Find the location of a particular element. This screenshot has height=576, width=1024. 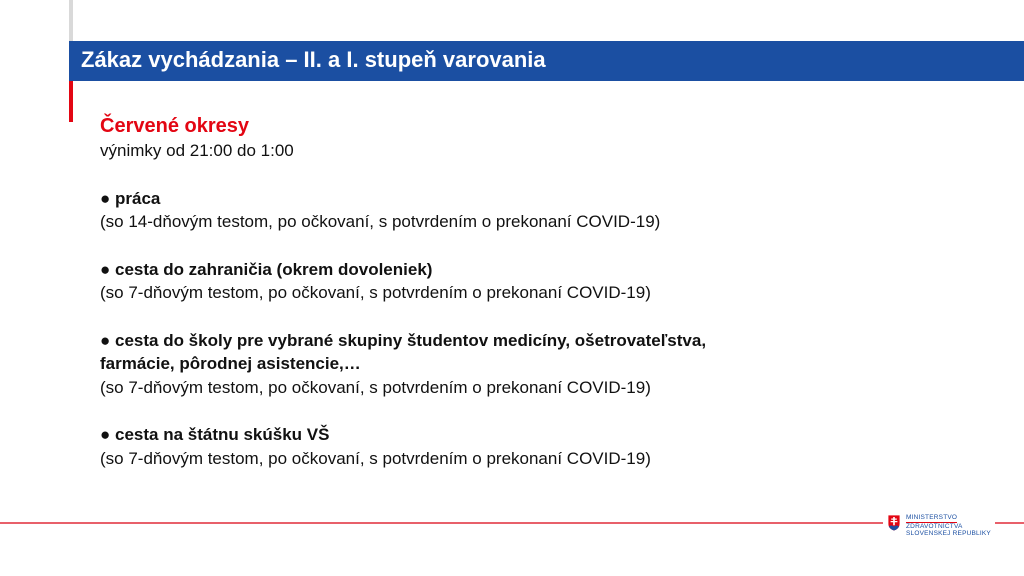

section-heading: Červené okresy is located at coordinates (174, 126).